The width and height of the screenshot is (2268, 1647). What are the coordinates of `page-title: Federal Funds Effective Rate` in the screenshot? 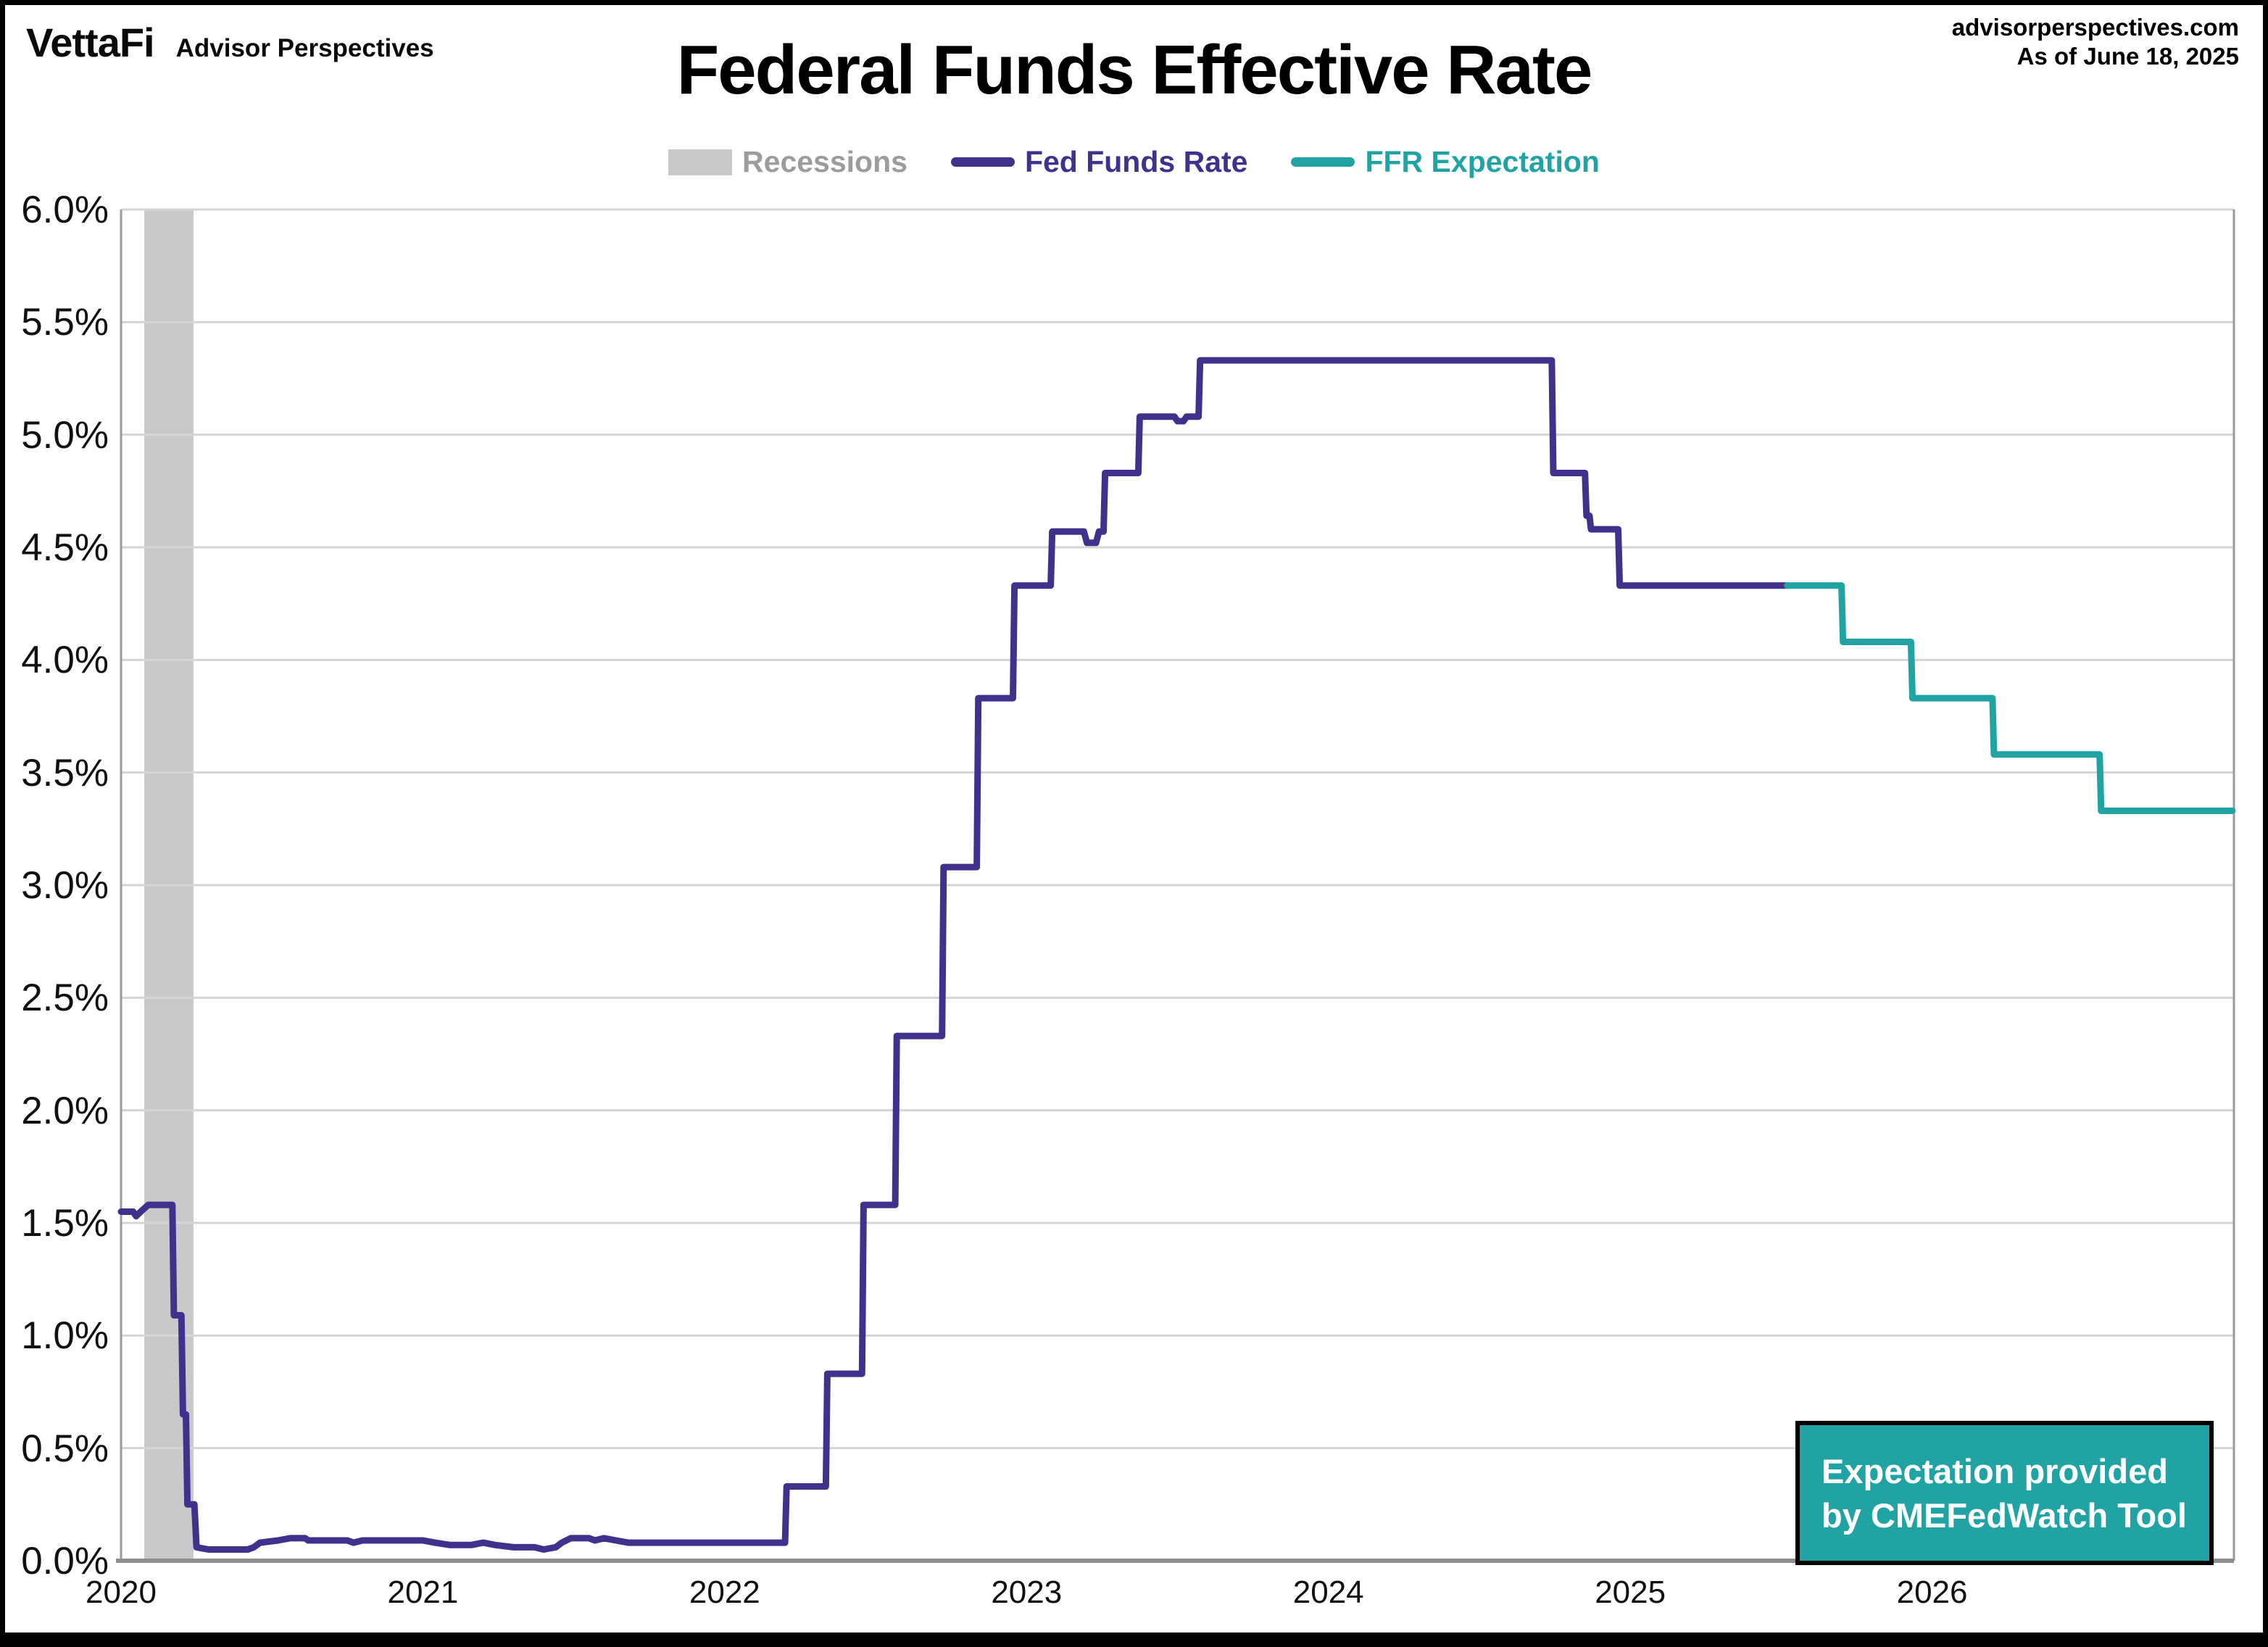 It's located at (1134, 70).